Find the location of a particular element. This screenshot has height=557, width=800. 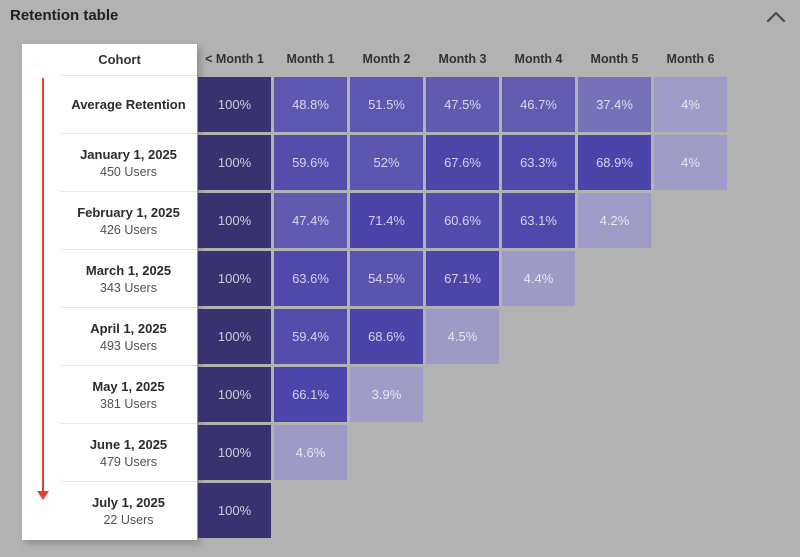

chevron-up-icon is located at coordinates (776, 16).